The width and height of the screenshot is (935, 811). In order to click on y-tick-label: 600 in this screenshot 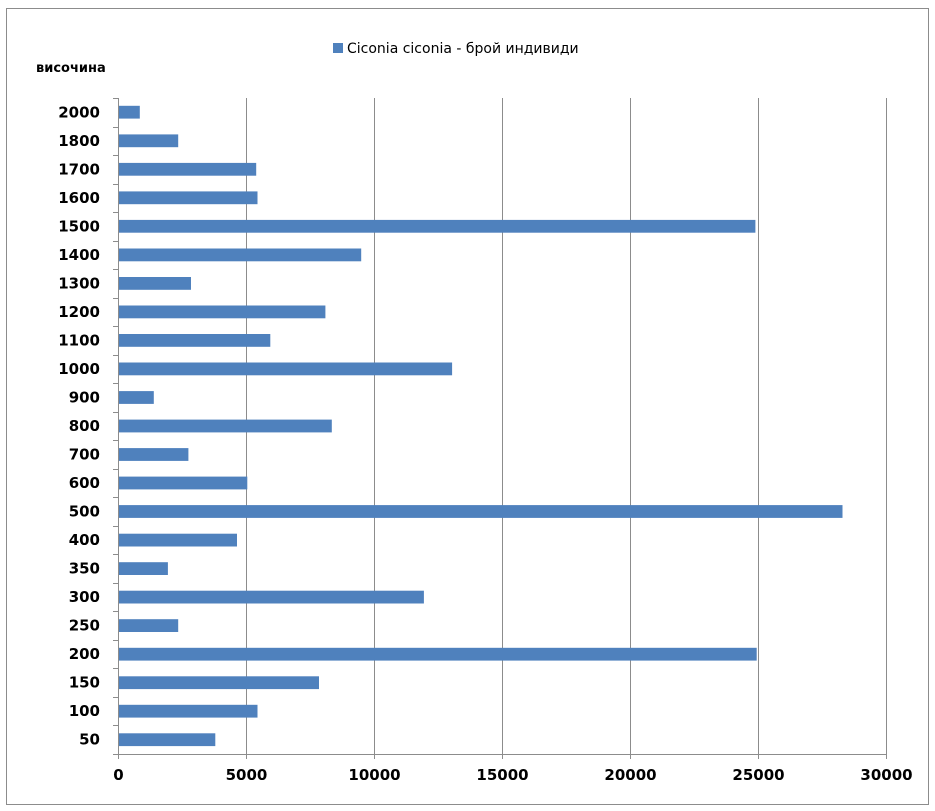, I will do `click(84, 483)`.